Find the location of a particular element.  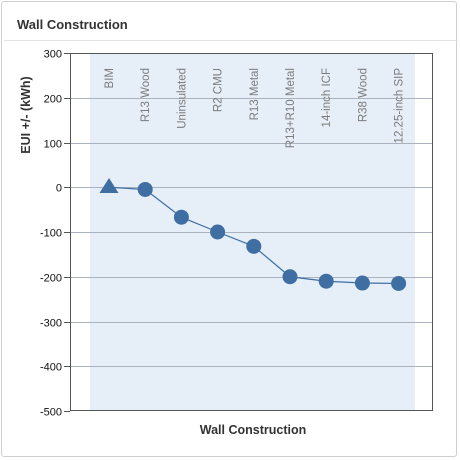

title-divider is located at coordinates (231, 40).